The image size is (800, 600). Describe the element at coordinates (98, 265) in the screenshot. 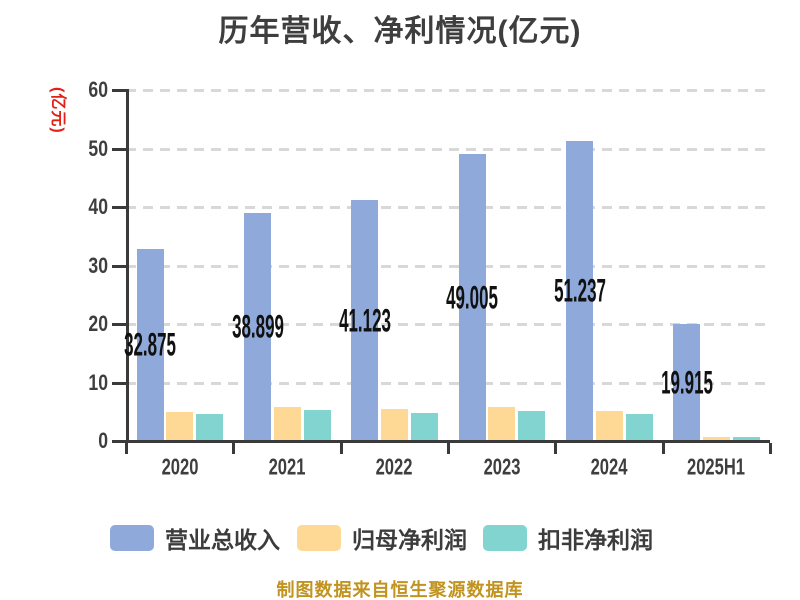

I see `y-tick-label: 30` at that location.